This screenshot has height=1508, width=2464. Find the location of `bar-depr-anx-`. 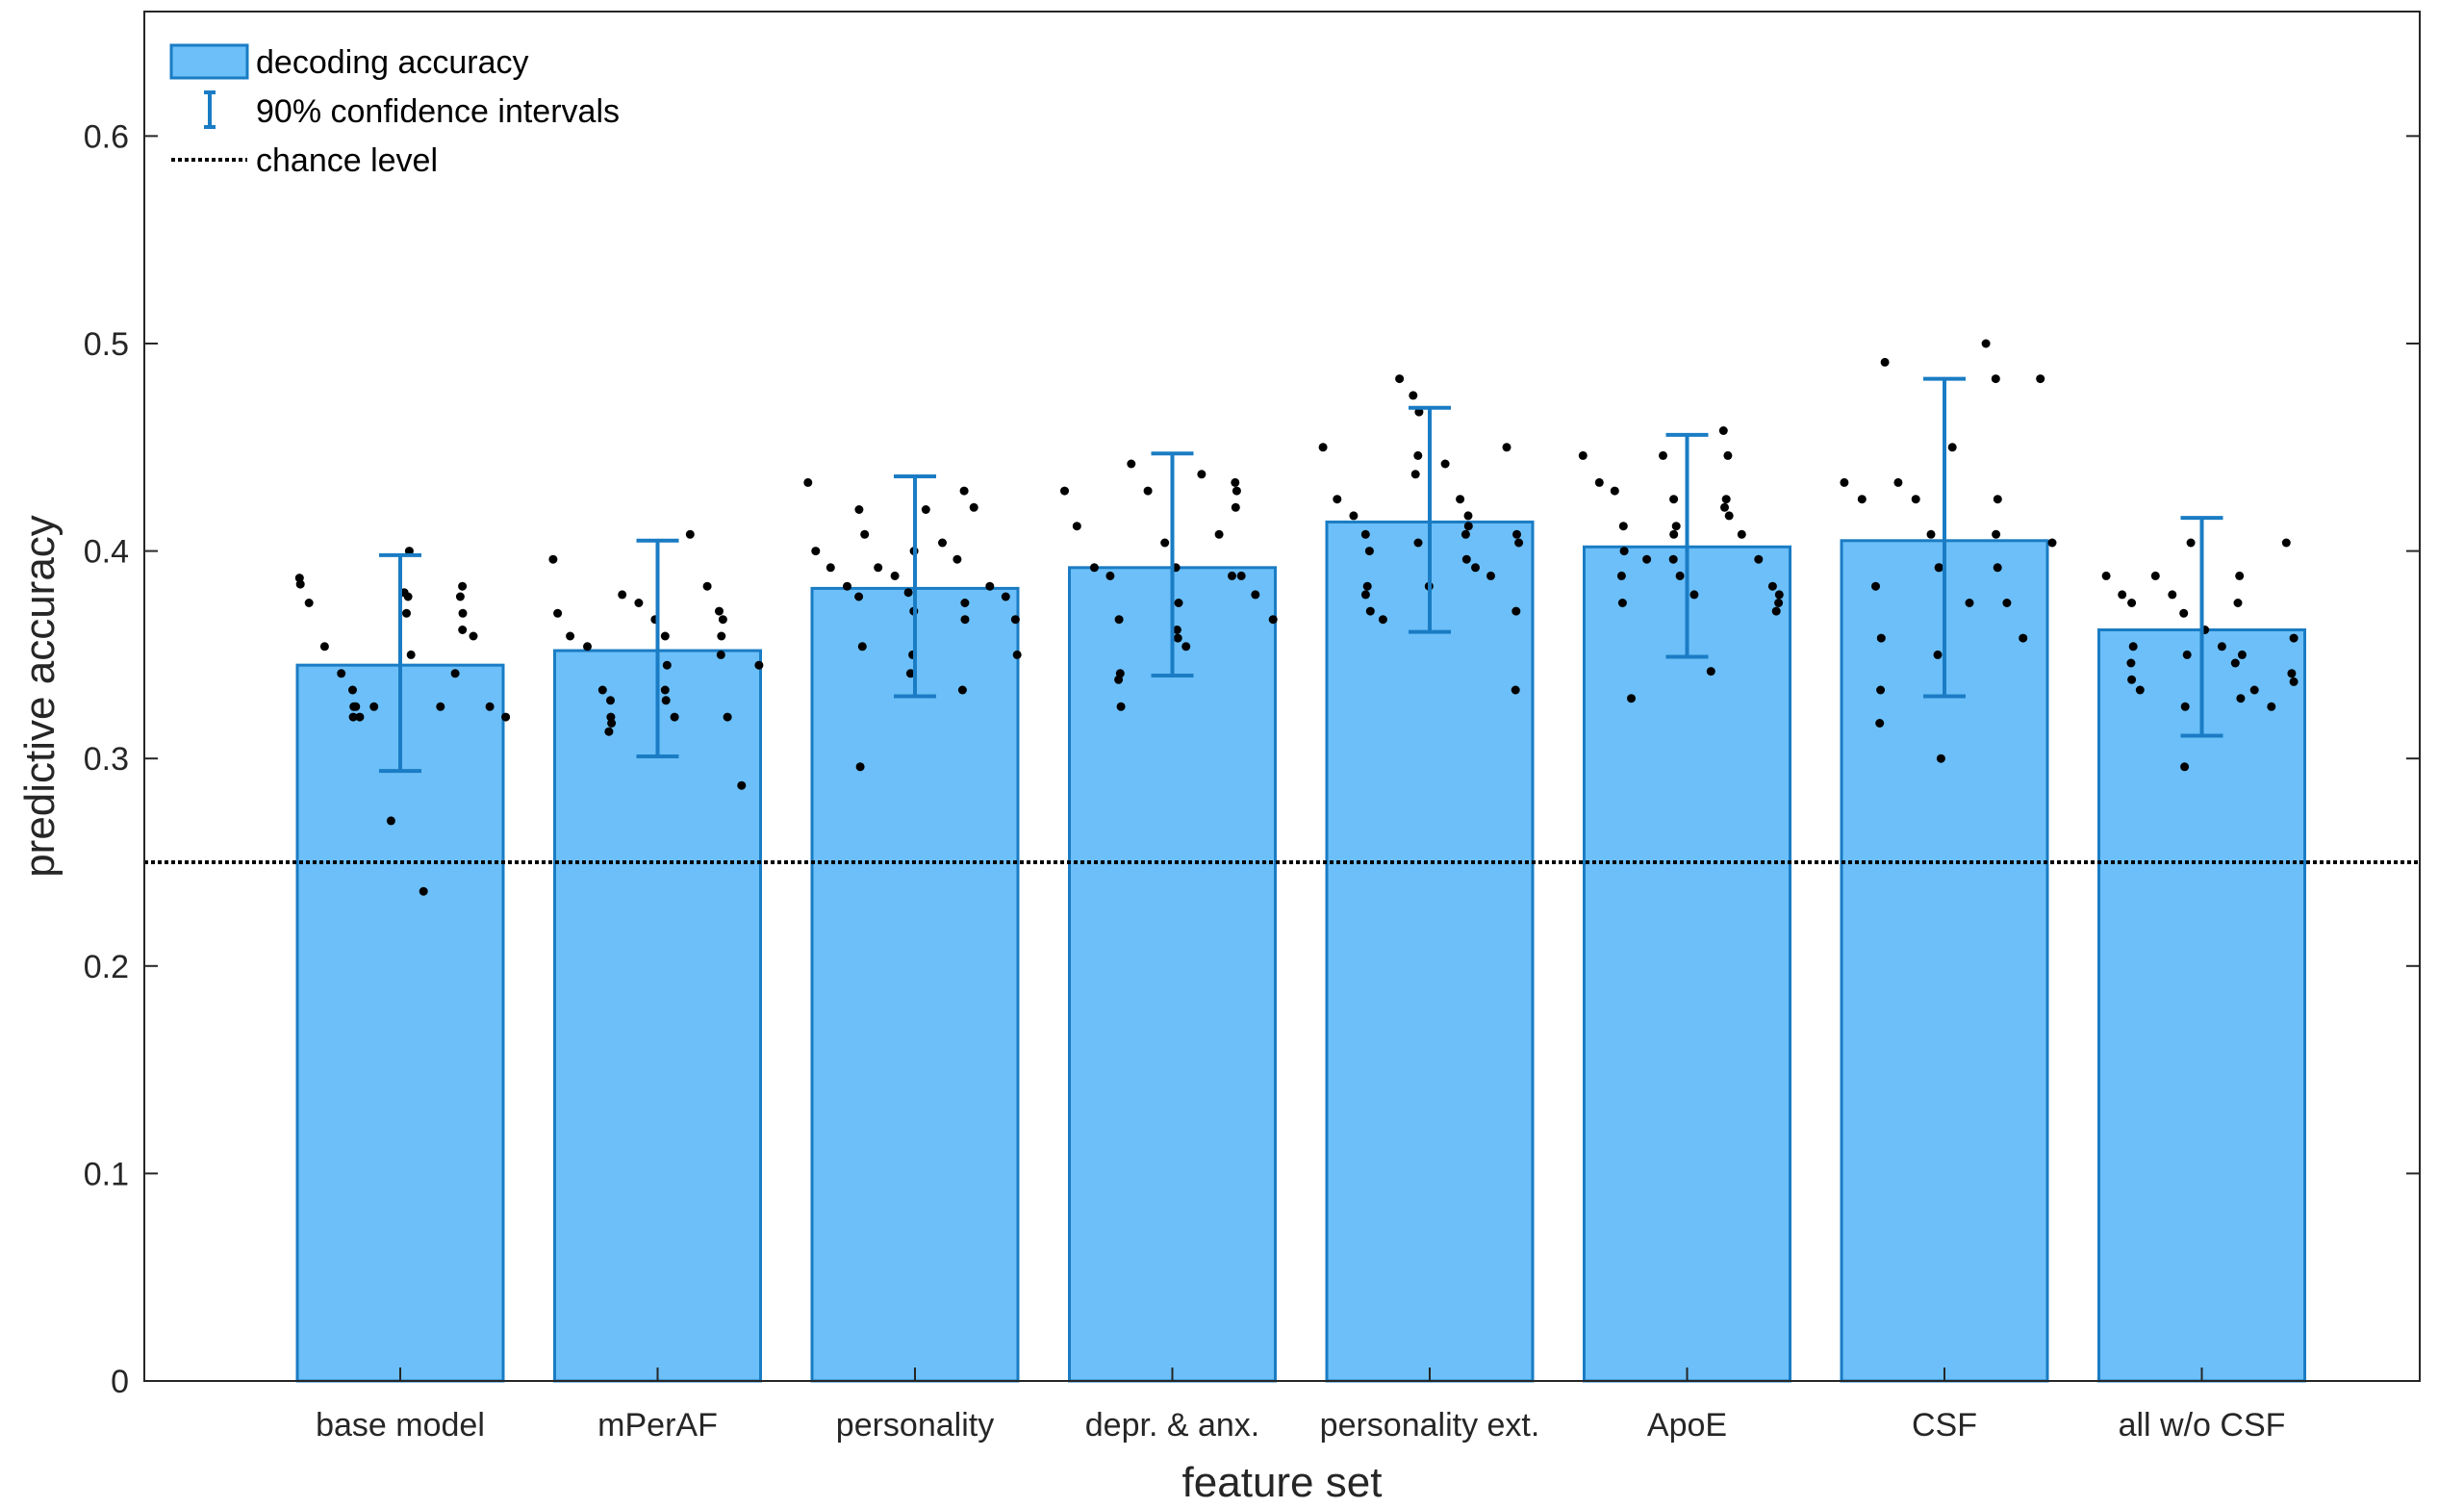

bar-depr-anx- is located at coordinates (1172, 974).